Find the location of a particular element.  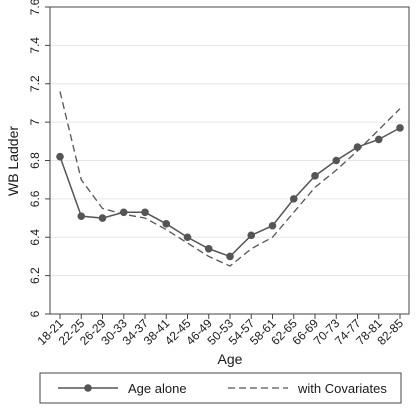

x-axis-title: Age is located at coordinates (230, 359).